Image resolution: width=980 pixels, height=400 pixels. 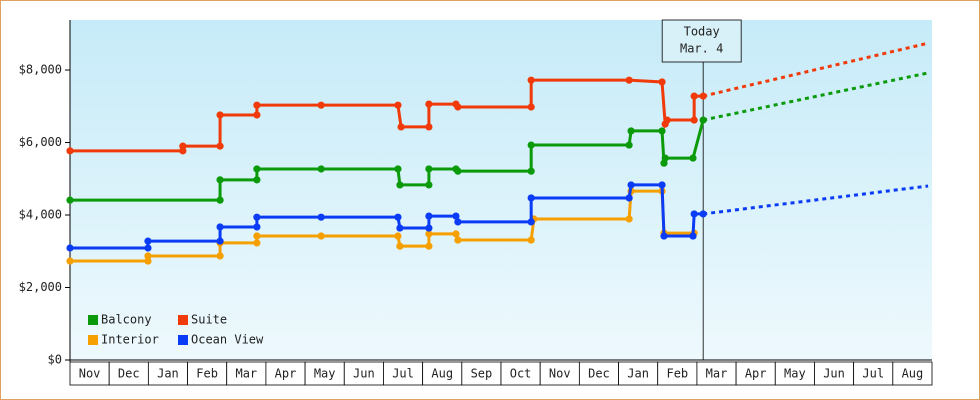 What do you see at coordinates (209, 320) in the screenshot?
I see `legend-label: Suite` at bounding box center [209, 320].